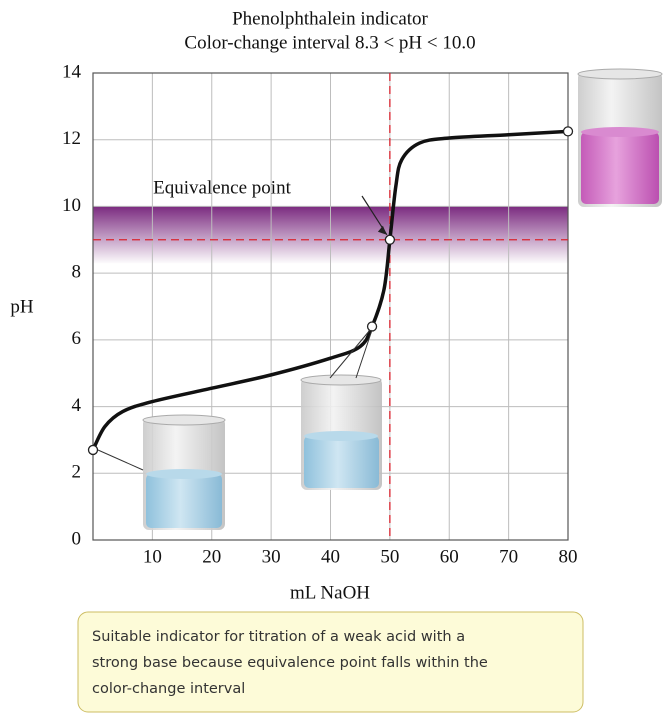 This screenshot has width=664, height=722. I want to click on x-tick-label: 20, so click(211, 556).